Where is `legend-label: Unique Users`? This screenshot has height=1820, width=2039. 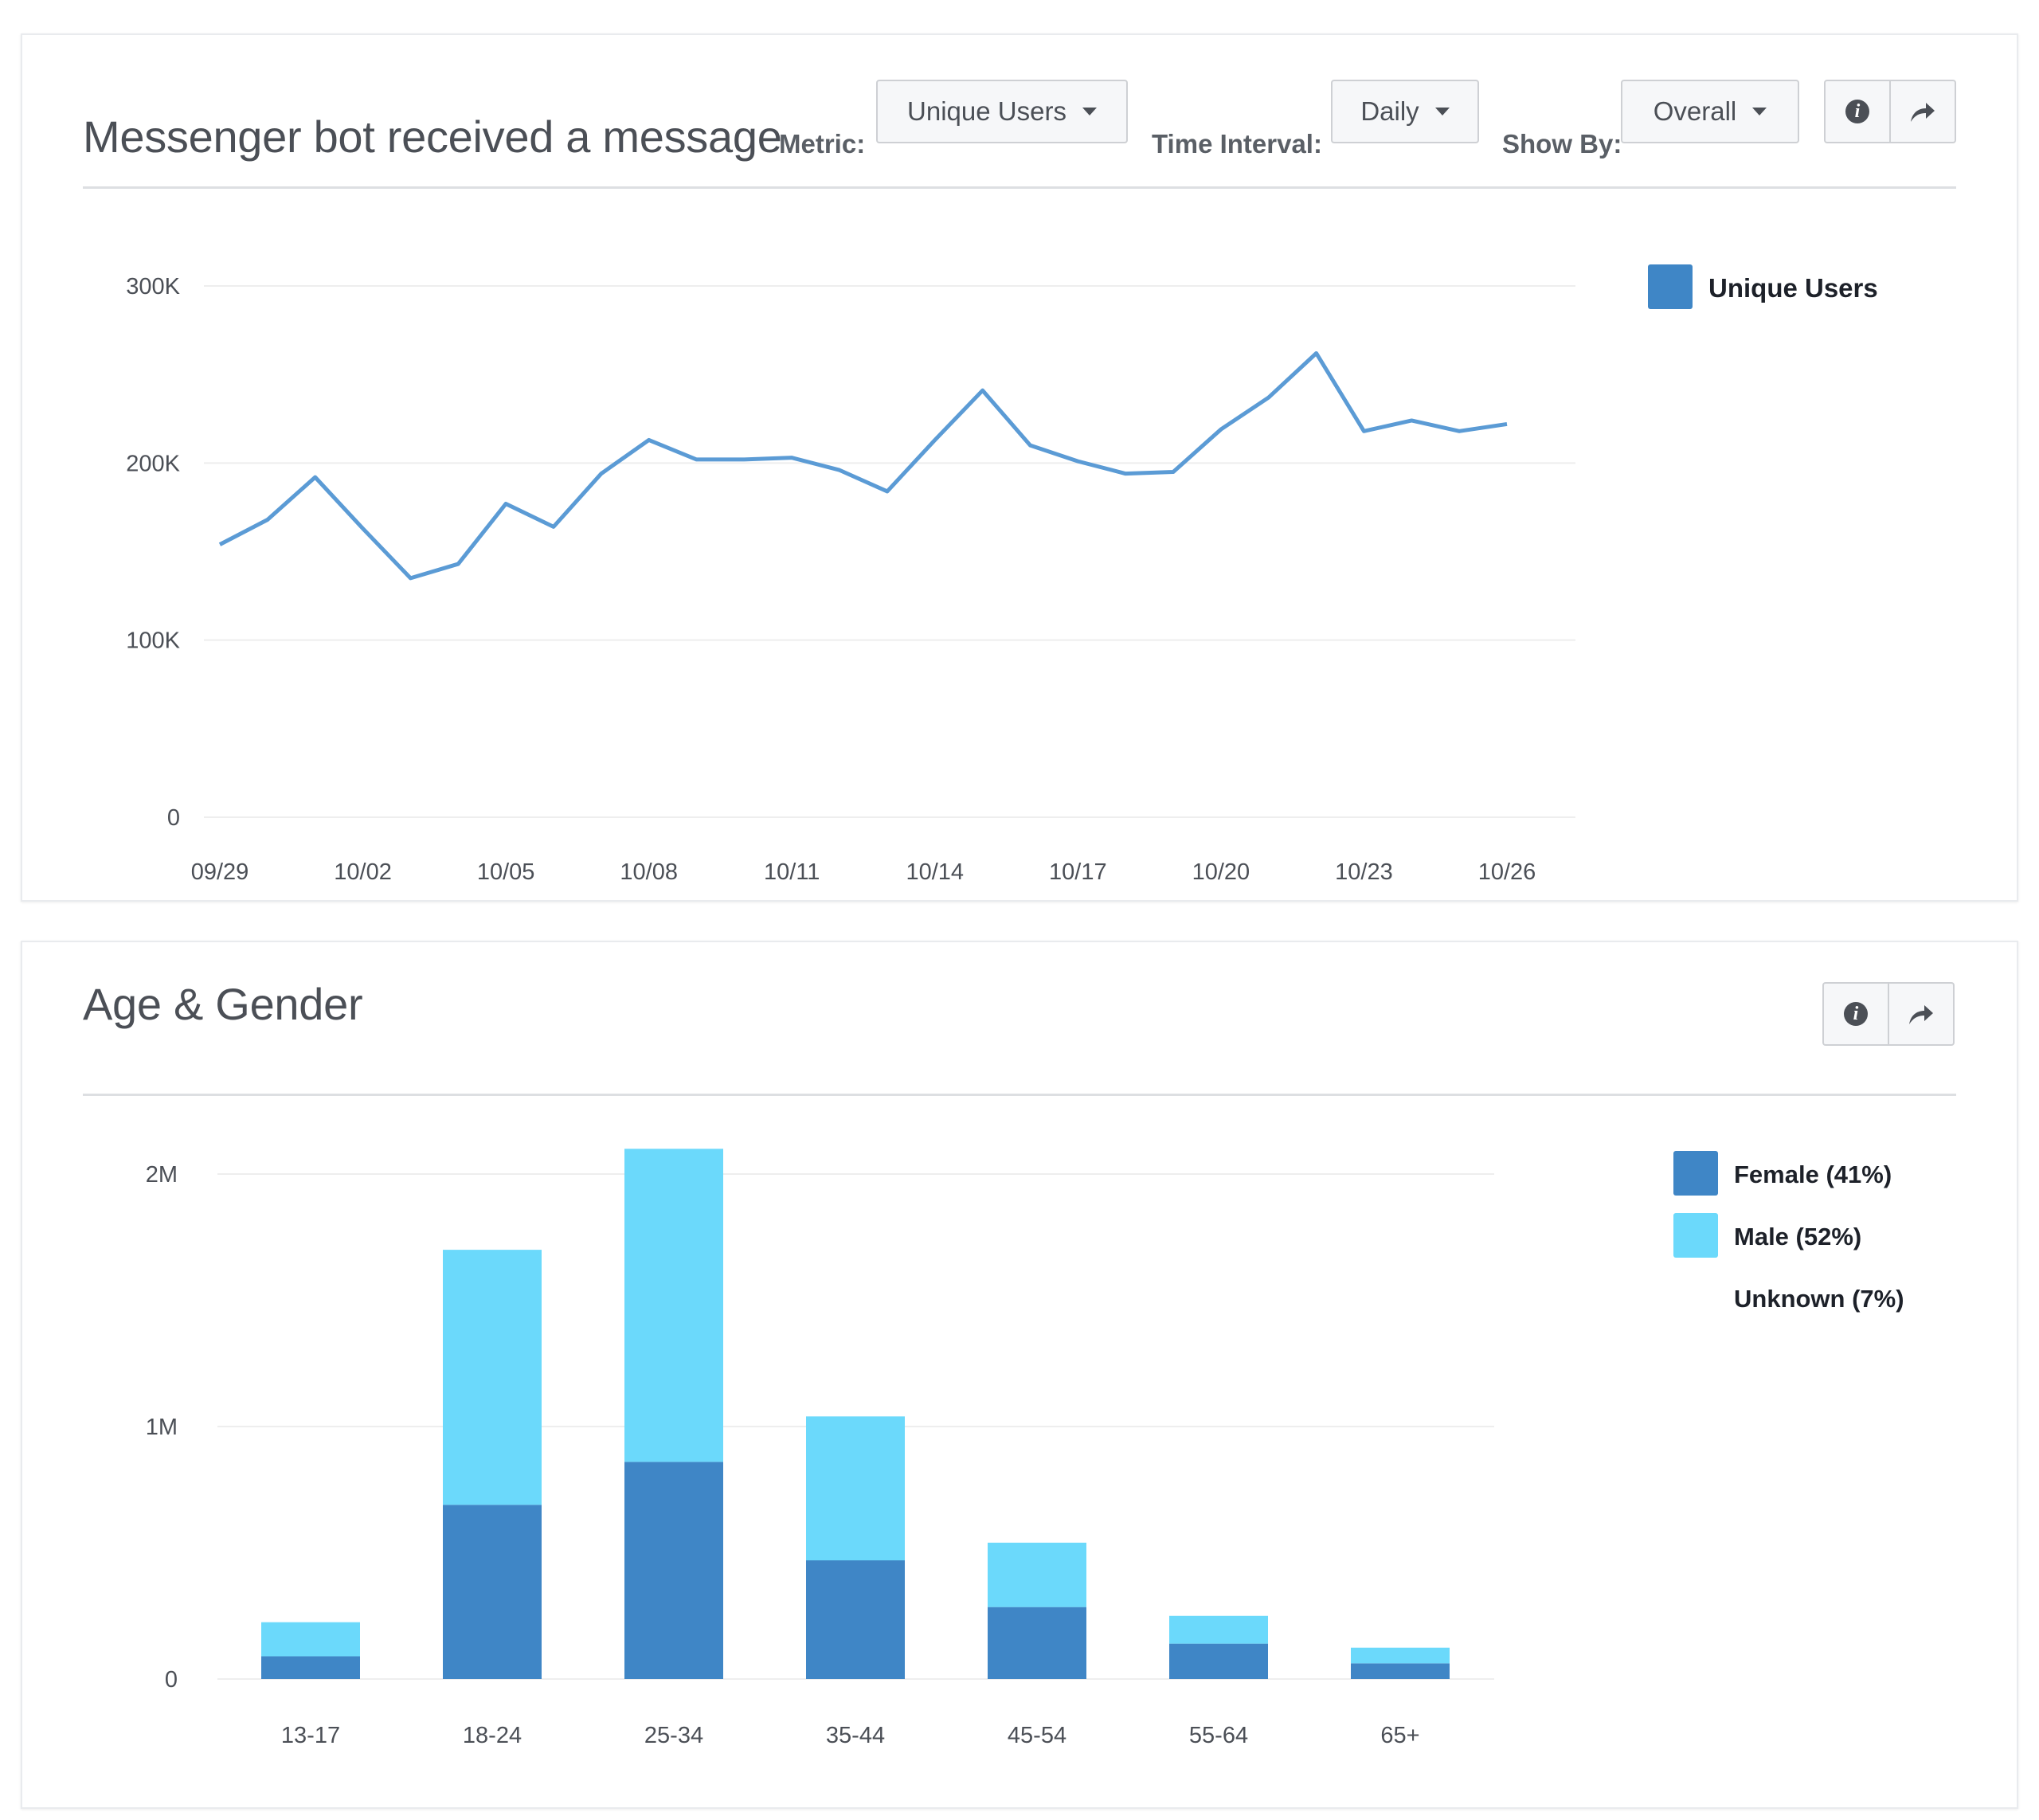
legend-label: Unique Users is located at coordinates (1793, 288).